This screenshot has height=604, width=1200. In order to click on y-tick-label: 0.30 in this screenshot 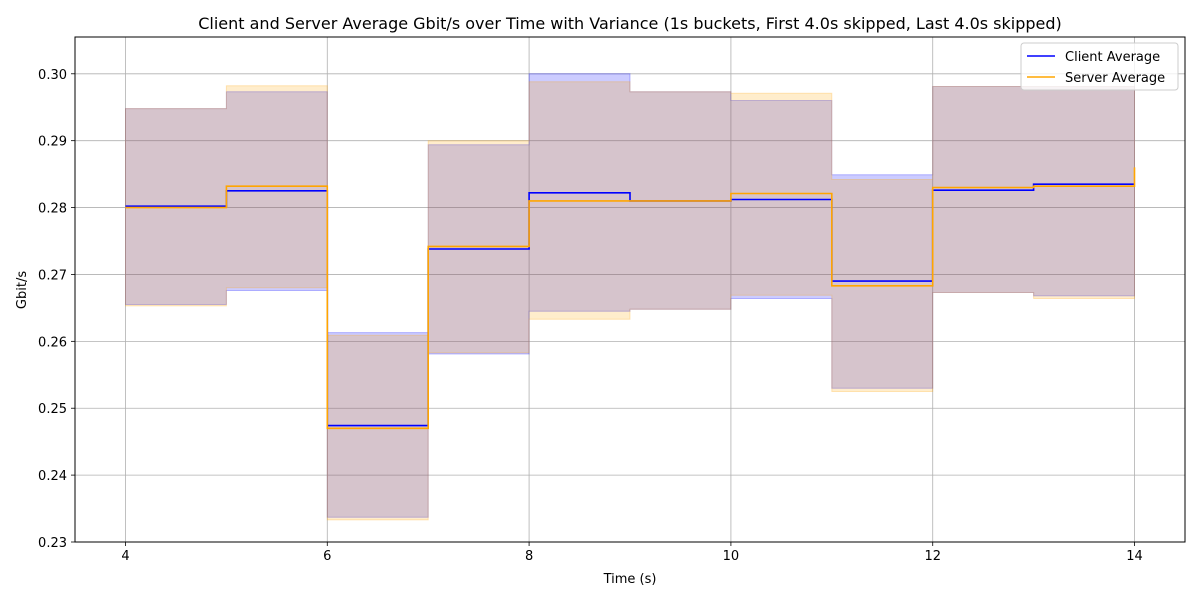, I will do `click(52, 75)`.